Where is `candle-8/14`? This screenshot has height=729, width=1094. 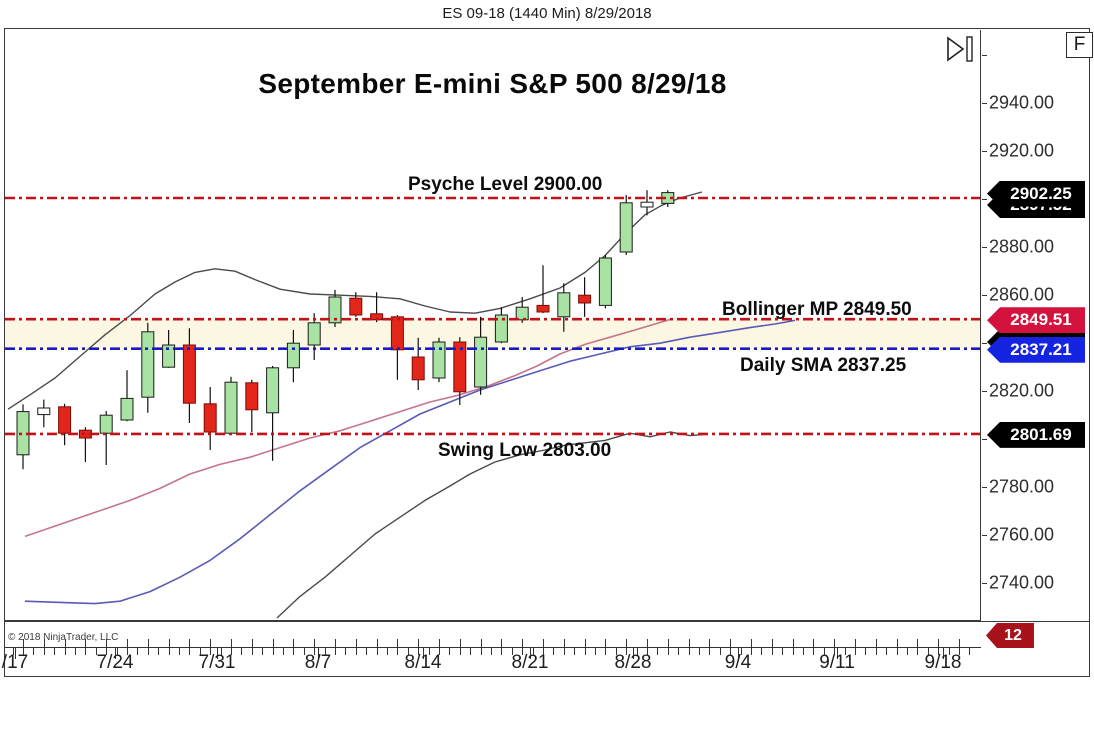
candle-8/14 is located at coordinates (439, 360).